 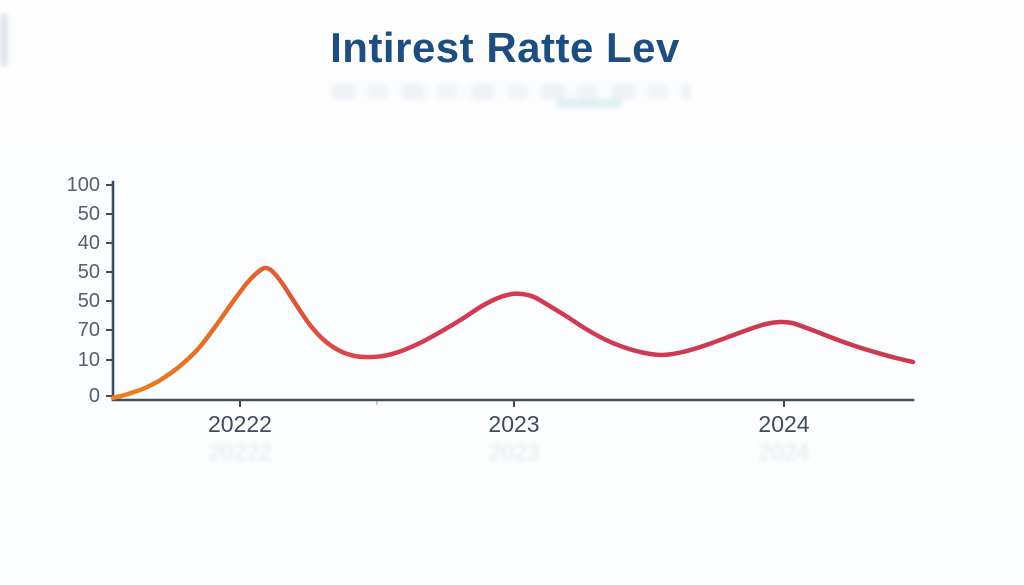 I want to click on x-tick-label: 2024, so click(x=783, y=424).